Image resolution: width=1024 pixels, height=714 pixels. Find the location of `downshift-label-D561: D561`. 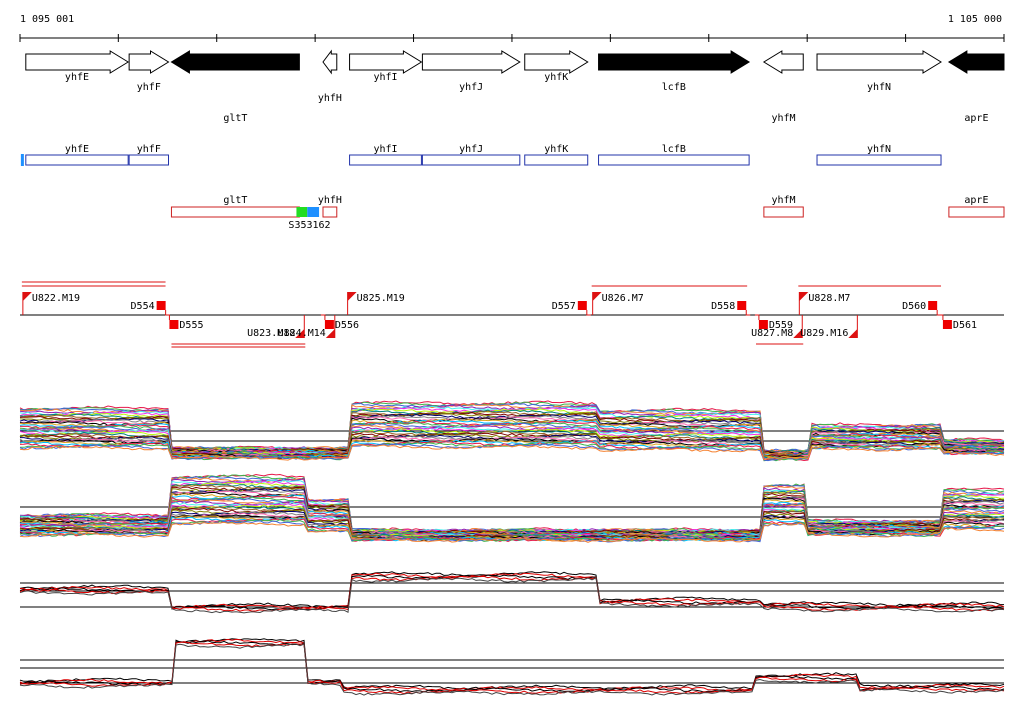

downshift-label-D561: D561 is located at coordinates (965, 325).